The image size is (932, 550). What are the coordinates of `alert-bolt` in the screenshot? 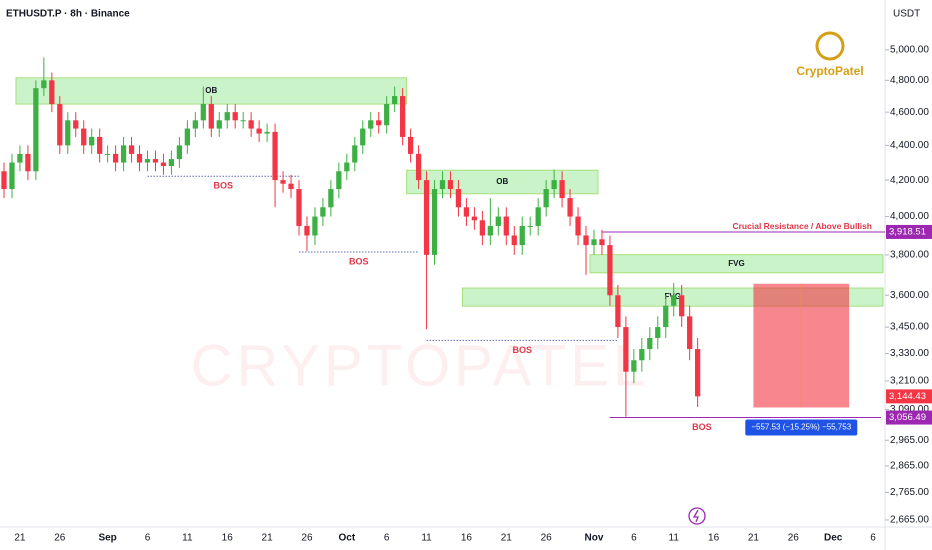 It's located at (695, 516).